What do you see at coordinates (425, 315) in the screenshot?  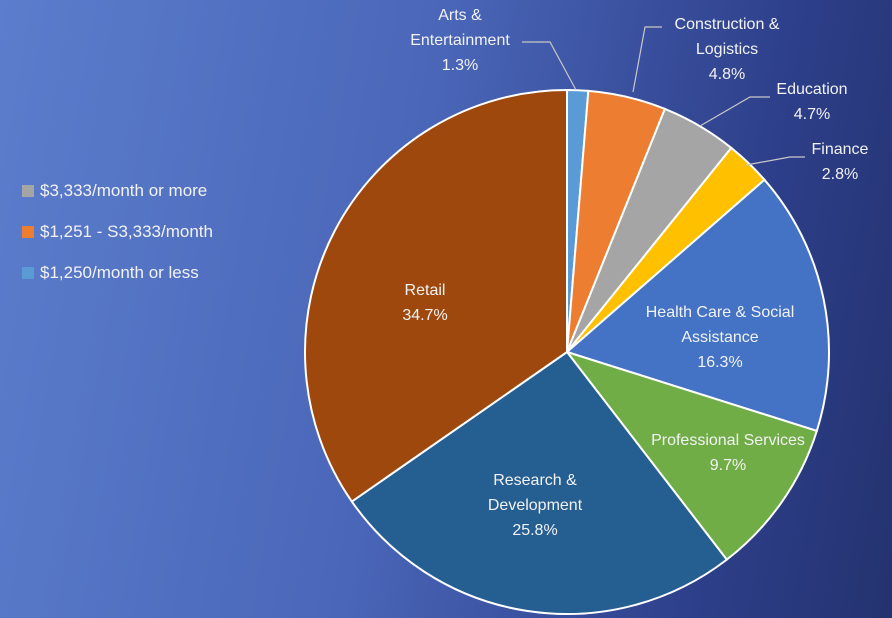 I see `slice-value-label: 34.7%` at bounding box center [425, 315].